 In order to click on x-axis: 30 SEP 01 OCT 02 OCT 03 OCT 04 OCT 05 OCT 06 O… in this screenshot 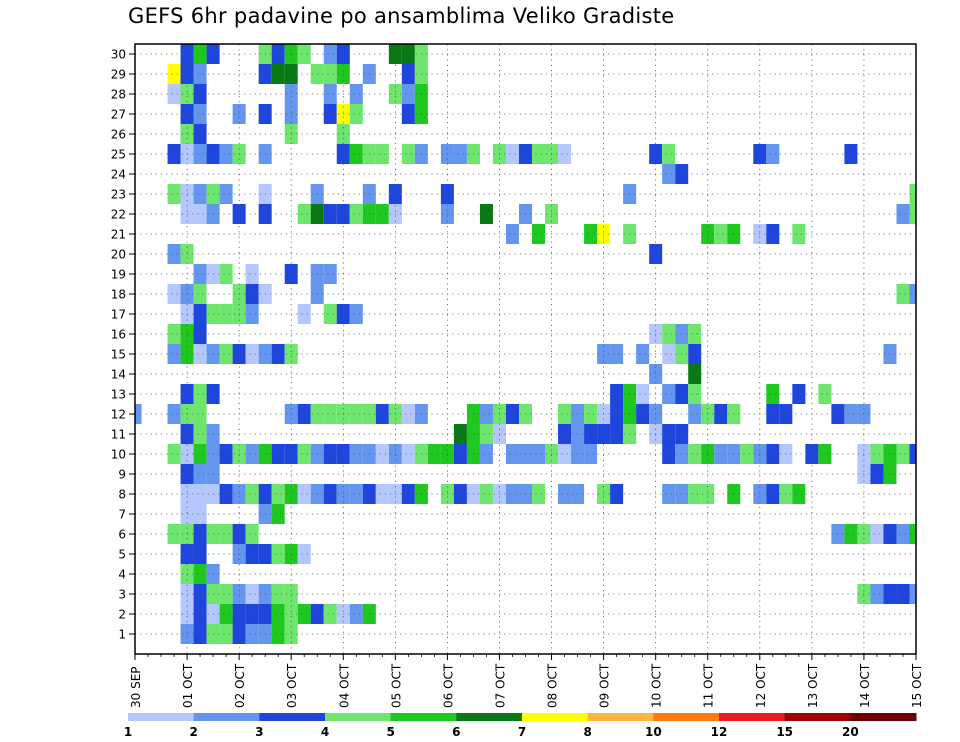, I will do `click(526, 681)`.